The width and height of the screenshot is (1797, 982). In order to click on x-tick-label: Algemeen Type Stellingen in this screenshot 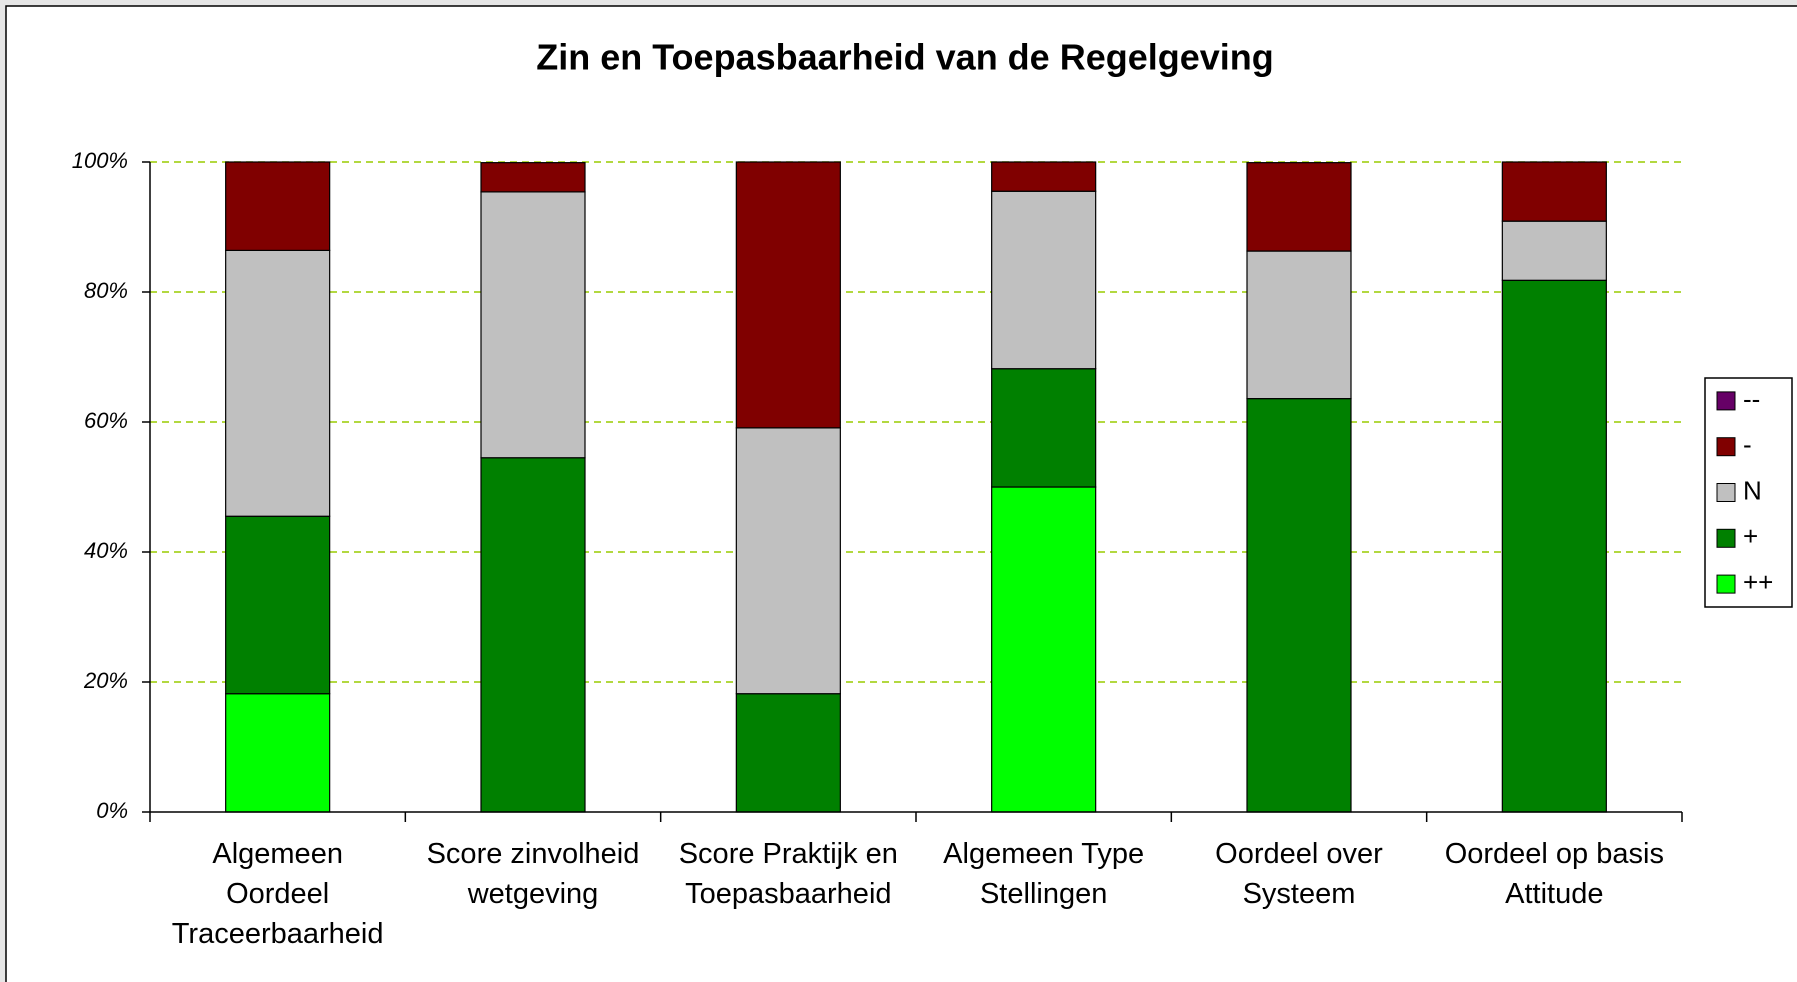, I will do `click(1044, 874)`.